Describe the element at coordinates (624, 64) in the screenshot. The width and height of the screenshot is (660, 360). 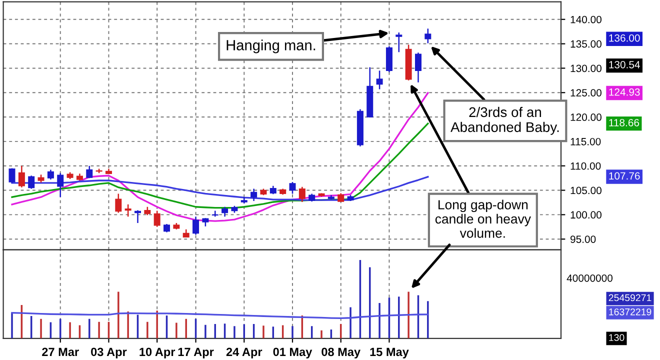
I see `text: 130.54` at that location.